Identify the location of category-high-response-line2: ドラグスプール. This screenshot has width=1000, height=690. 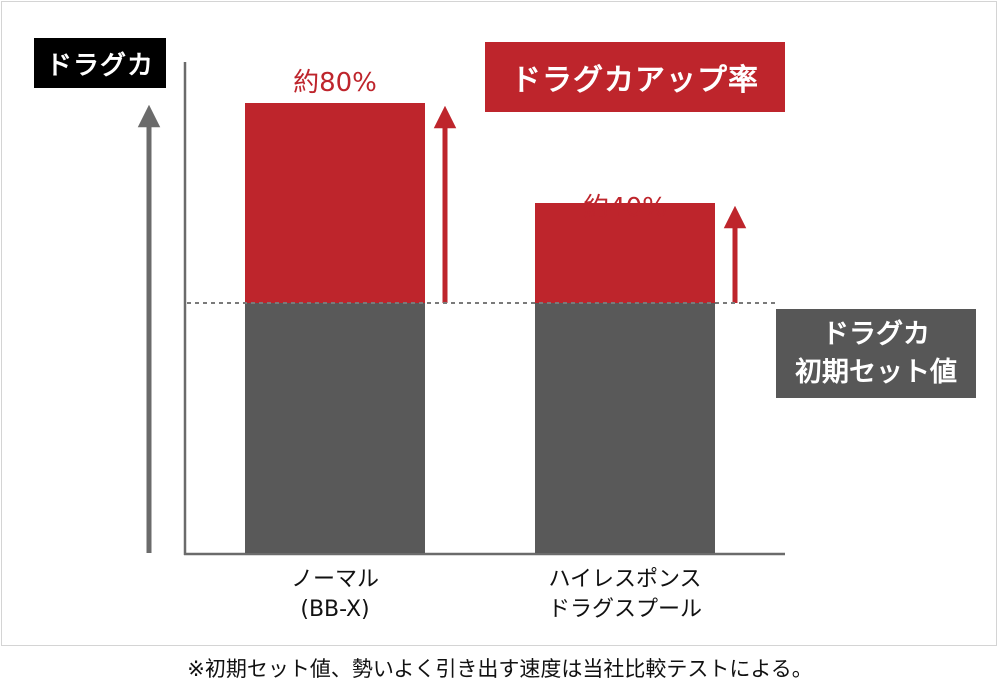
(624, 609).